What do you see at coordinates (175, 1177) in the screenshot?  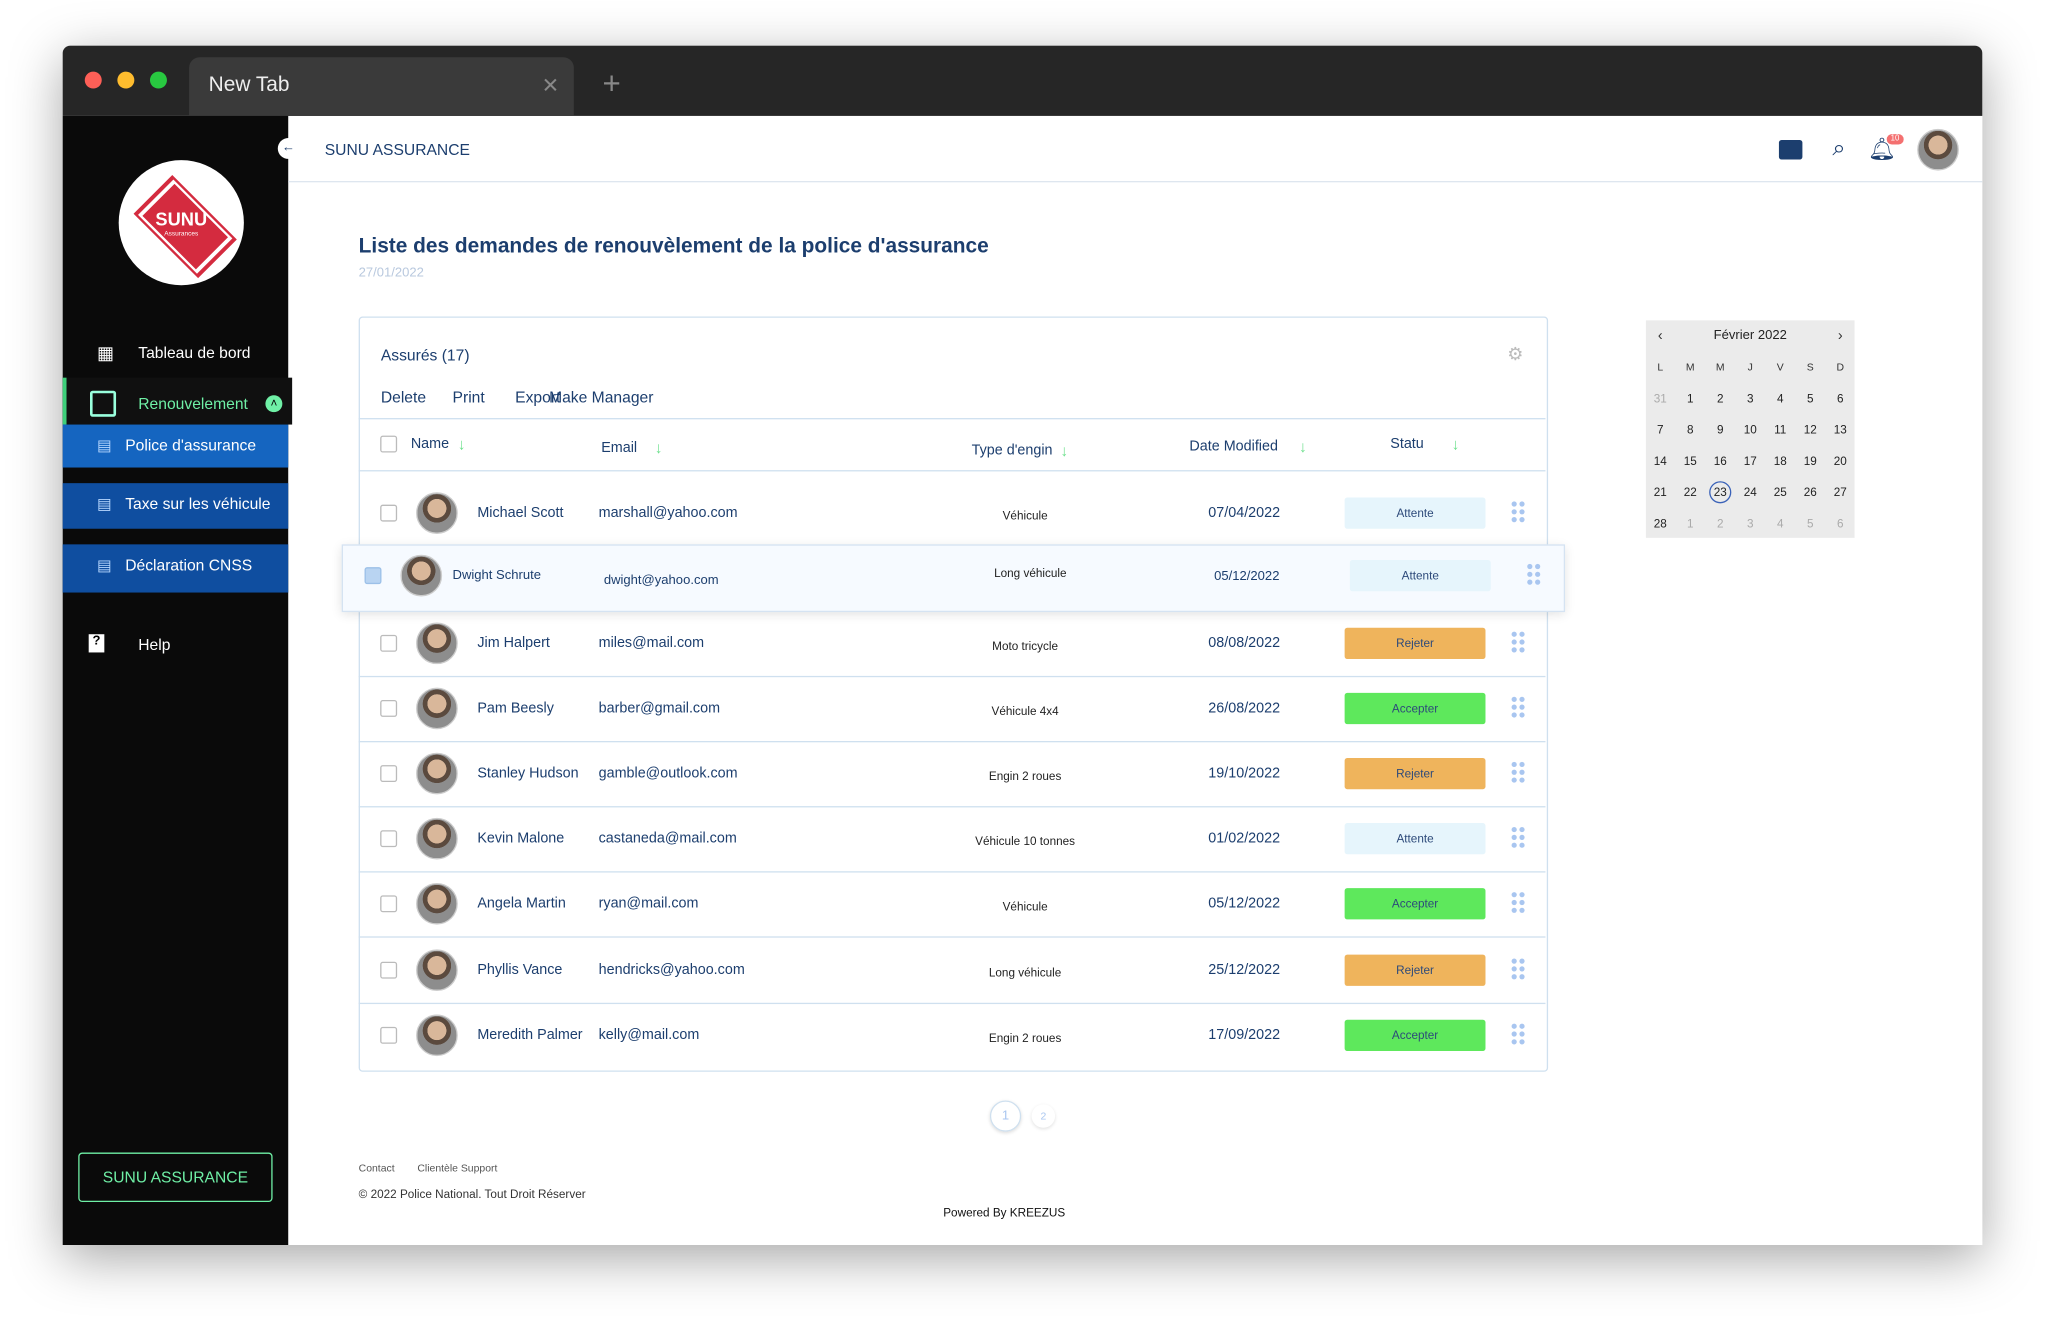 I see `brand-button: SUNU ASSURANCE` at bounding box center [175, 1177].